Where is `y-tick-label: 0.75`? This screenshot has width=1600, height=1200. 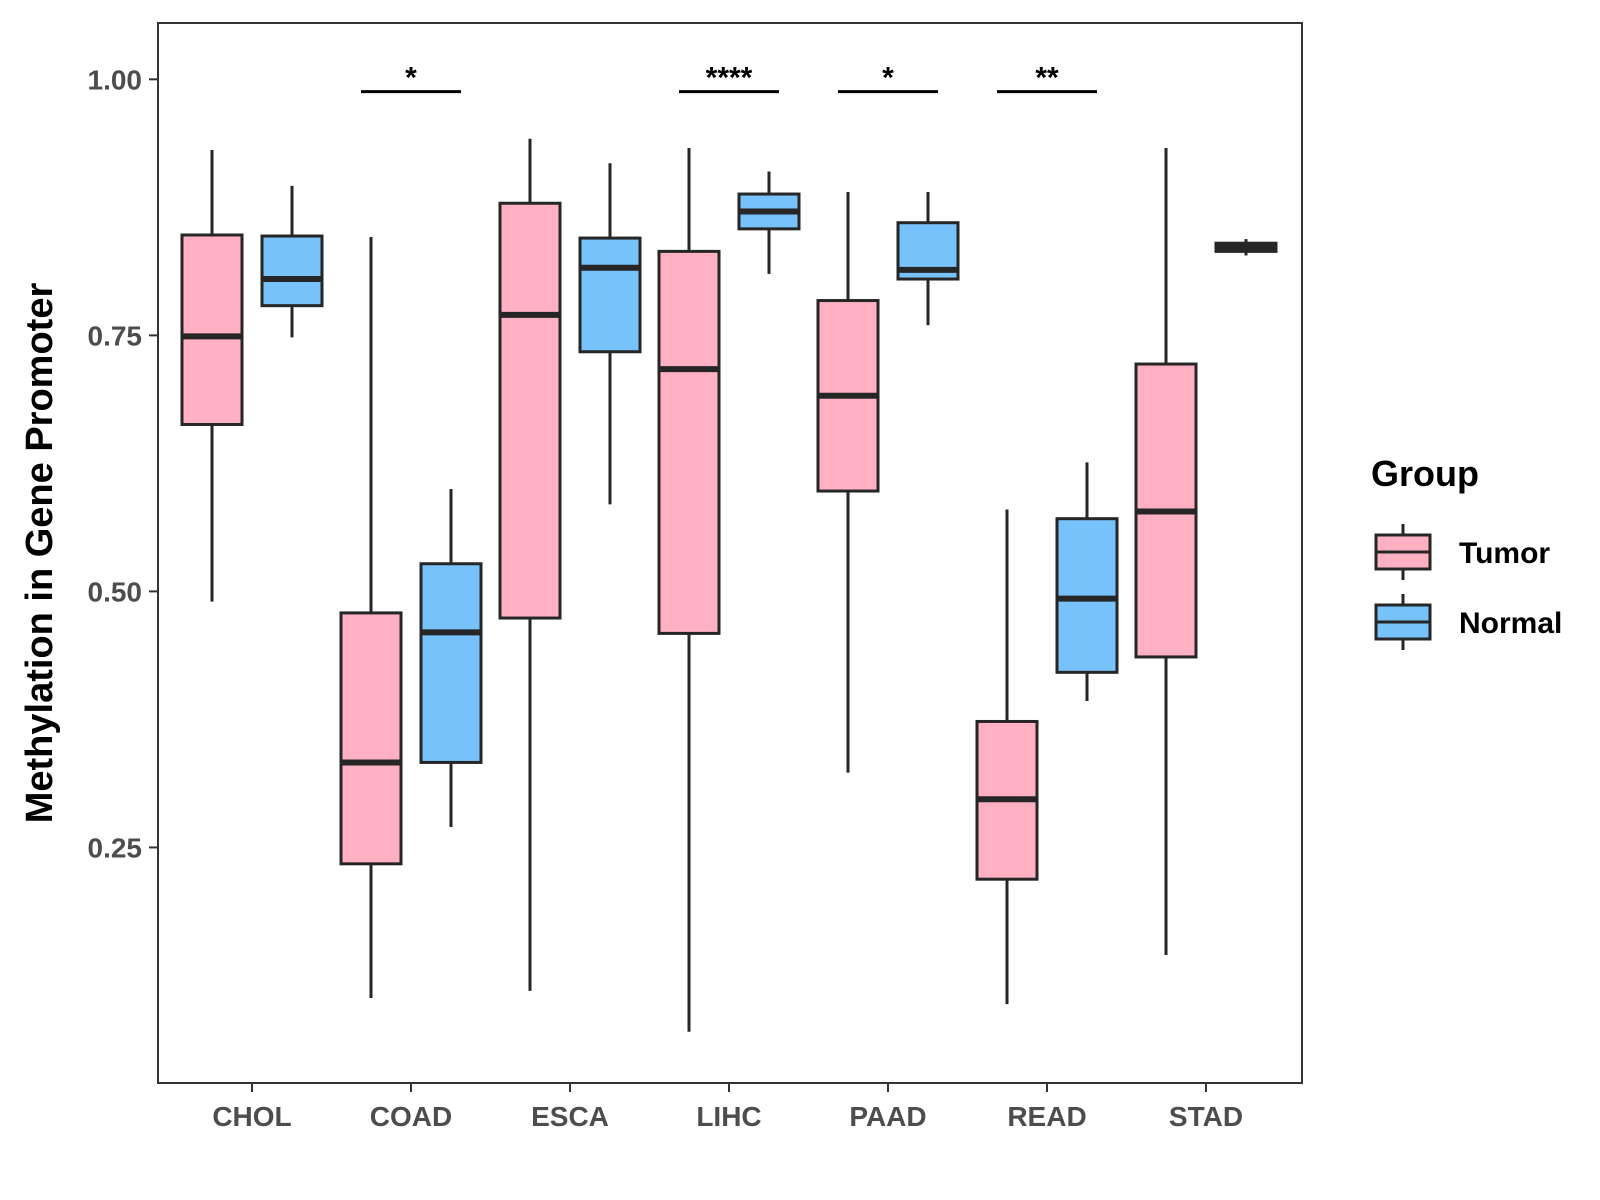 y-tick-label: 0.75 is located at coordinates (115, 335).